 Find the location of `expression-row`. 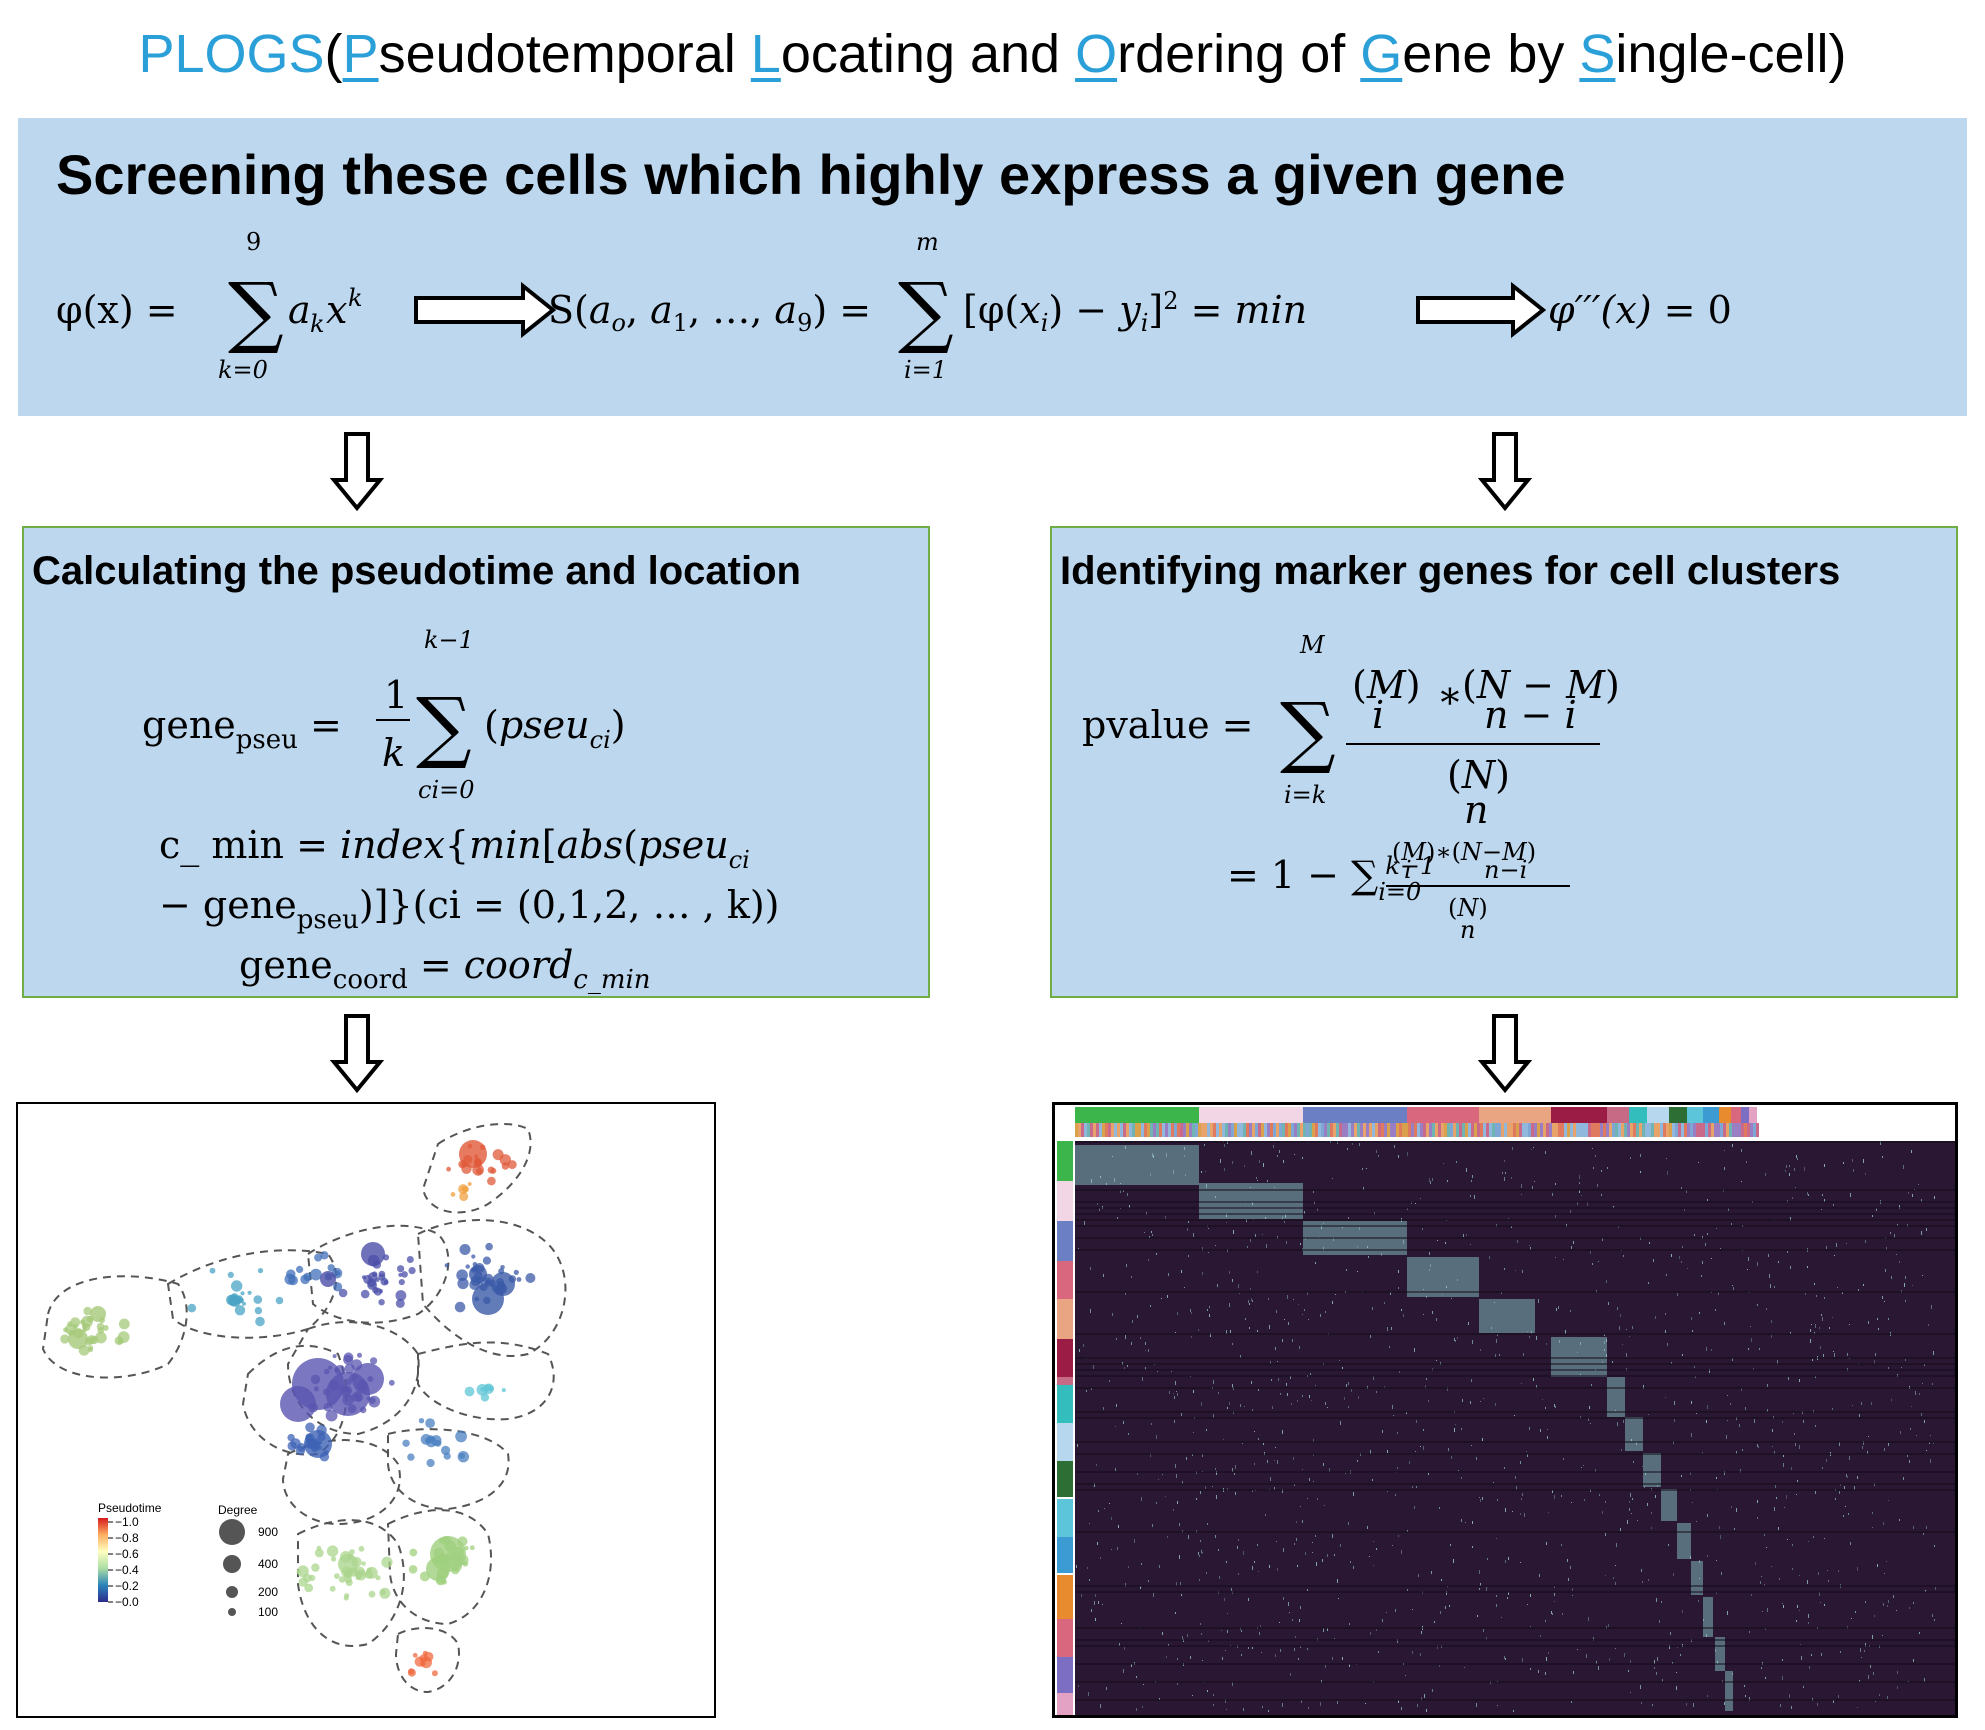

expression-row is located at coordinates (1515, 1292).